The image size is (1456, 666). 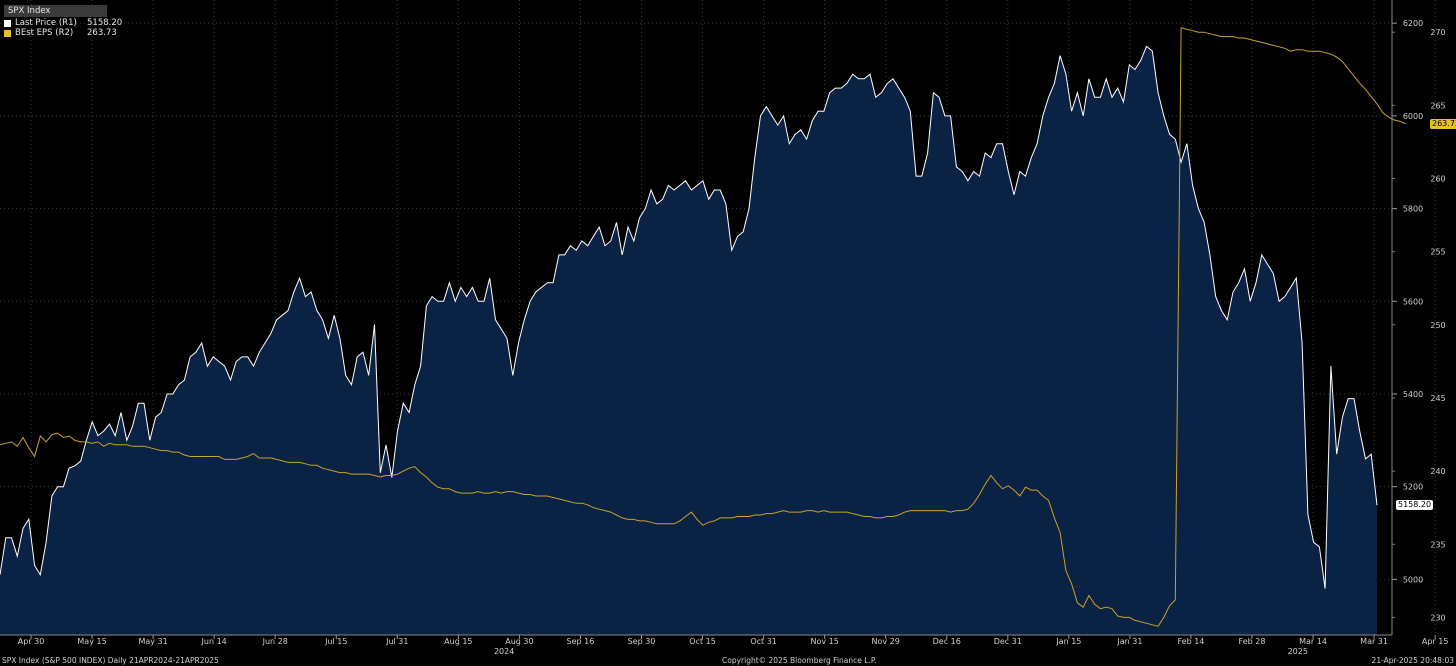 I want to click on r2-tick-label: 250, so click(x=1437, y=325).